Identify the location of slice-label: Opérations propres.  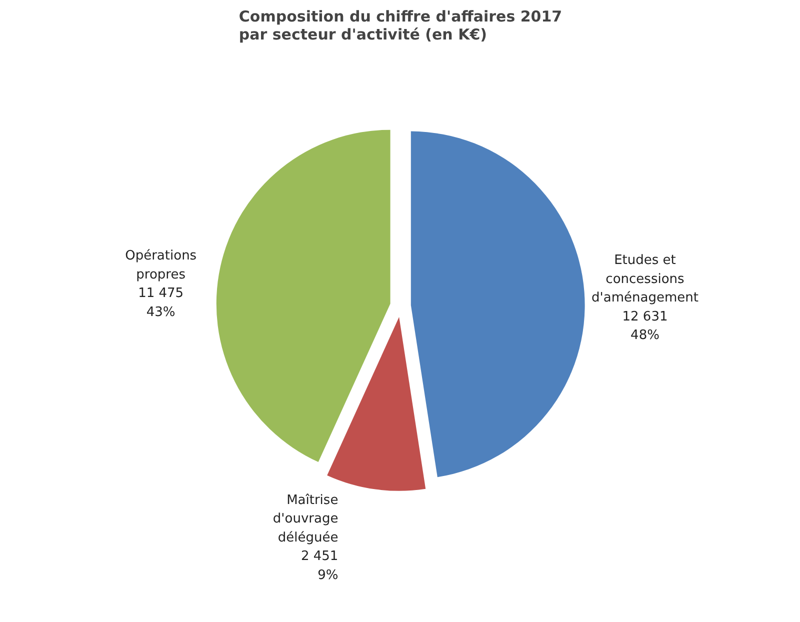
(161, 265).